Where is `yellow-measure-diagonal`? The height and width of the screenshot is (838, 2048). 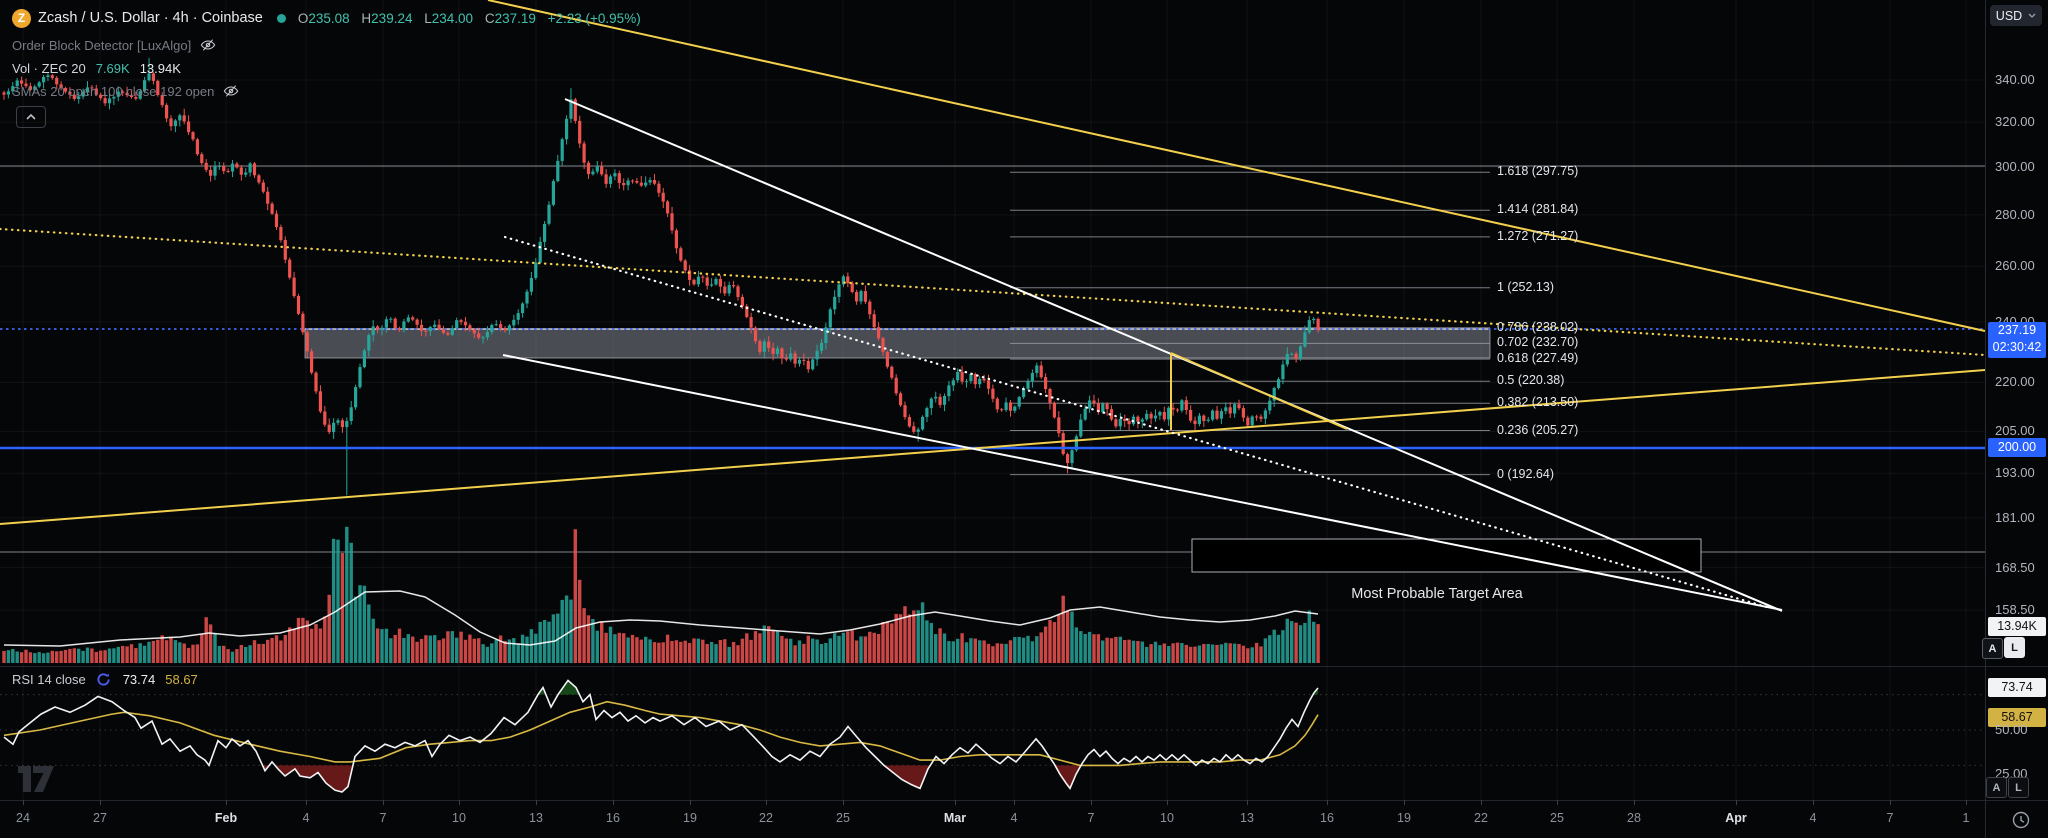
yellow-measure-diagonal is located at coordinates (1259, 391).